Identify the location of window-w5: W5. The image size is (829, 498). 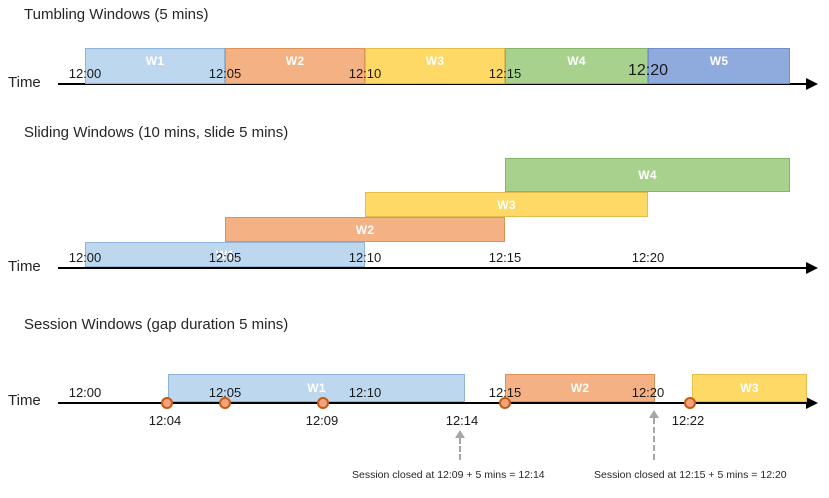
(719, 66).